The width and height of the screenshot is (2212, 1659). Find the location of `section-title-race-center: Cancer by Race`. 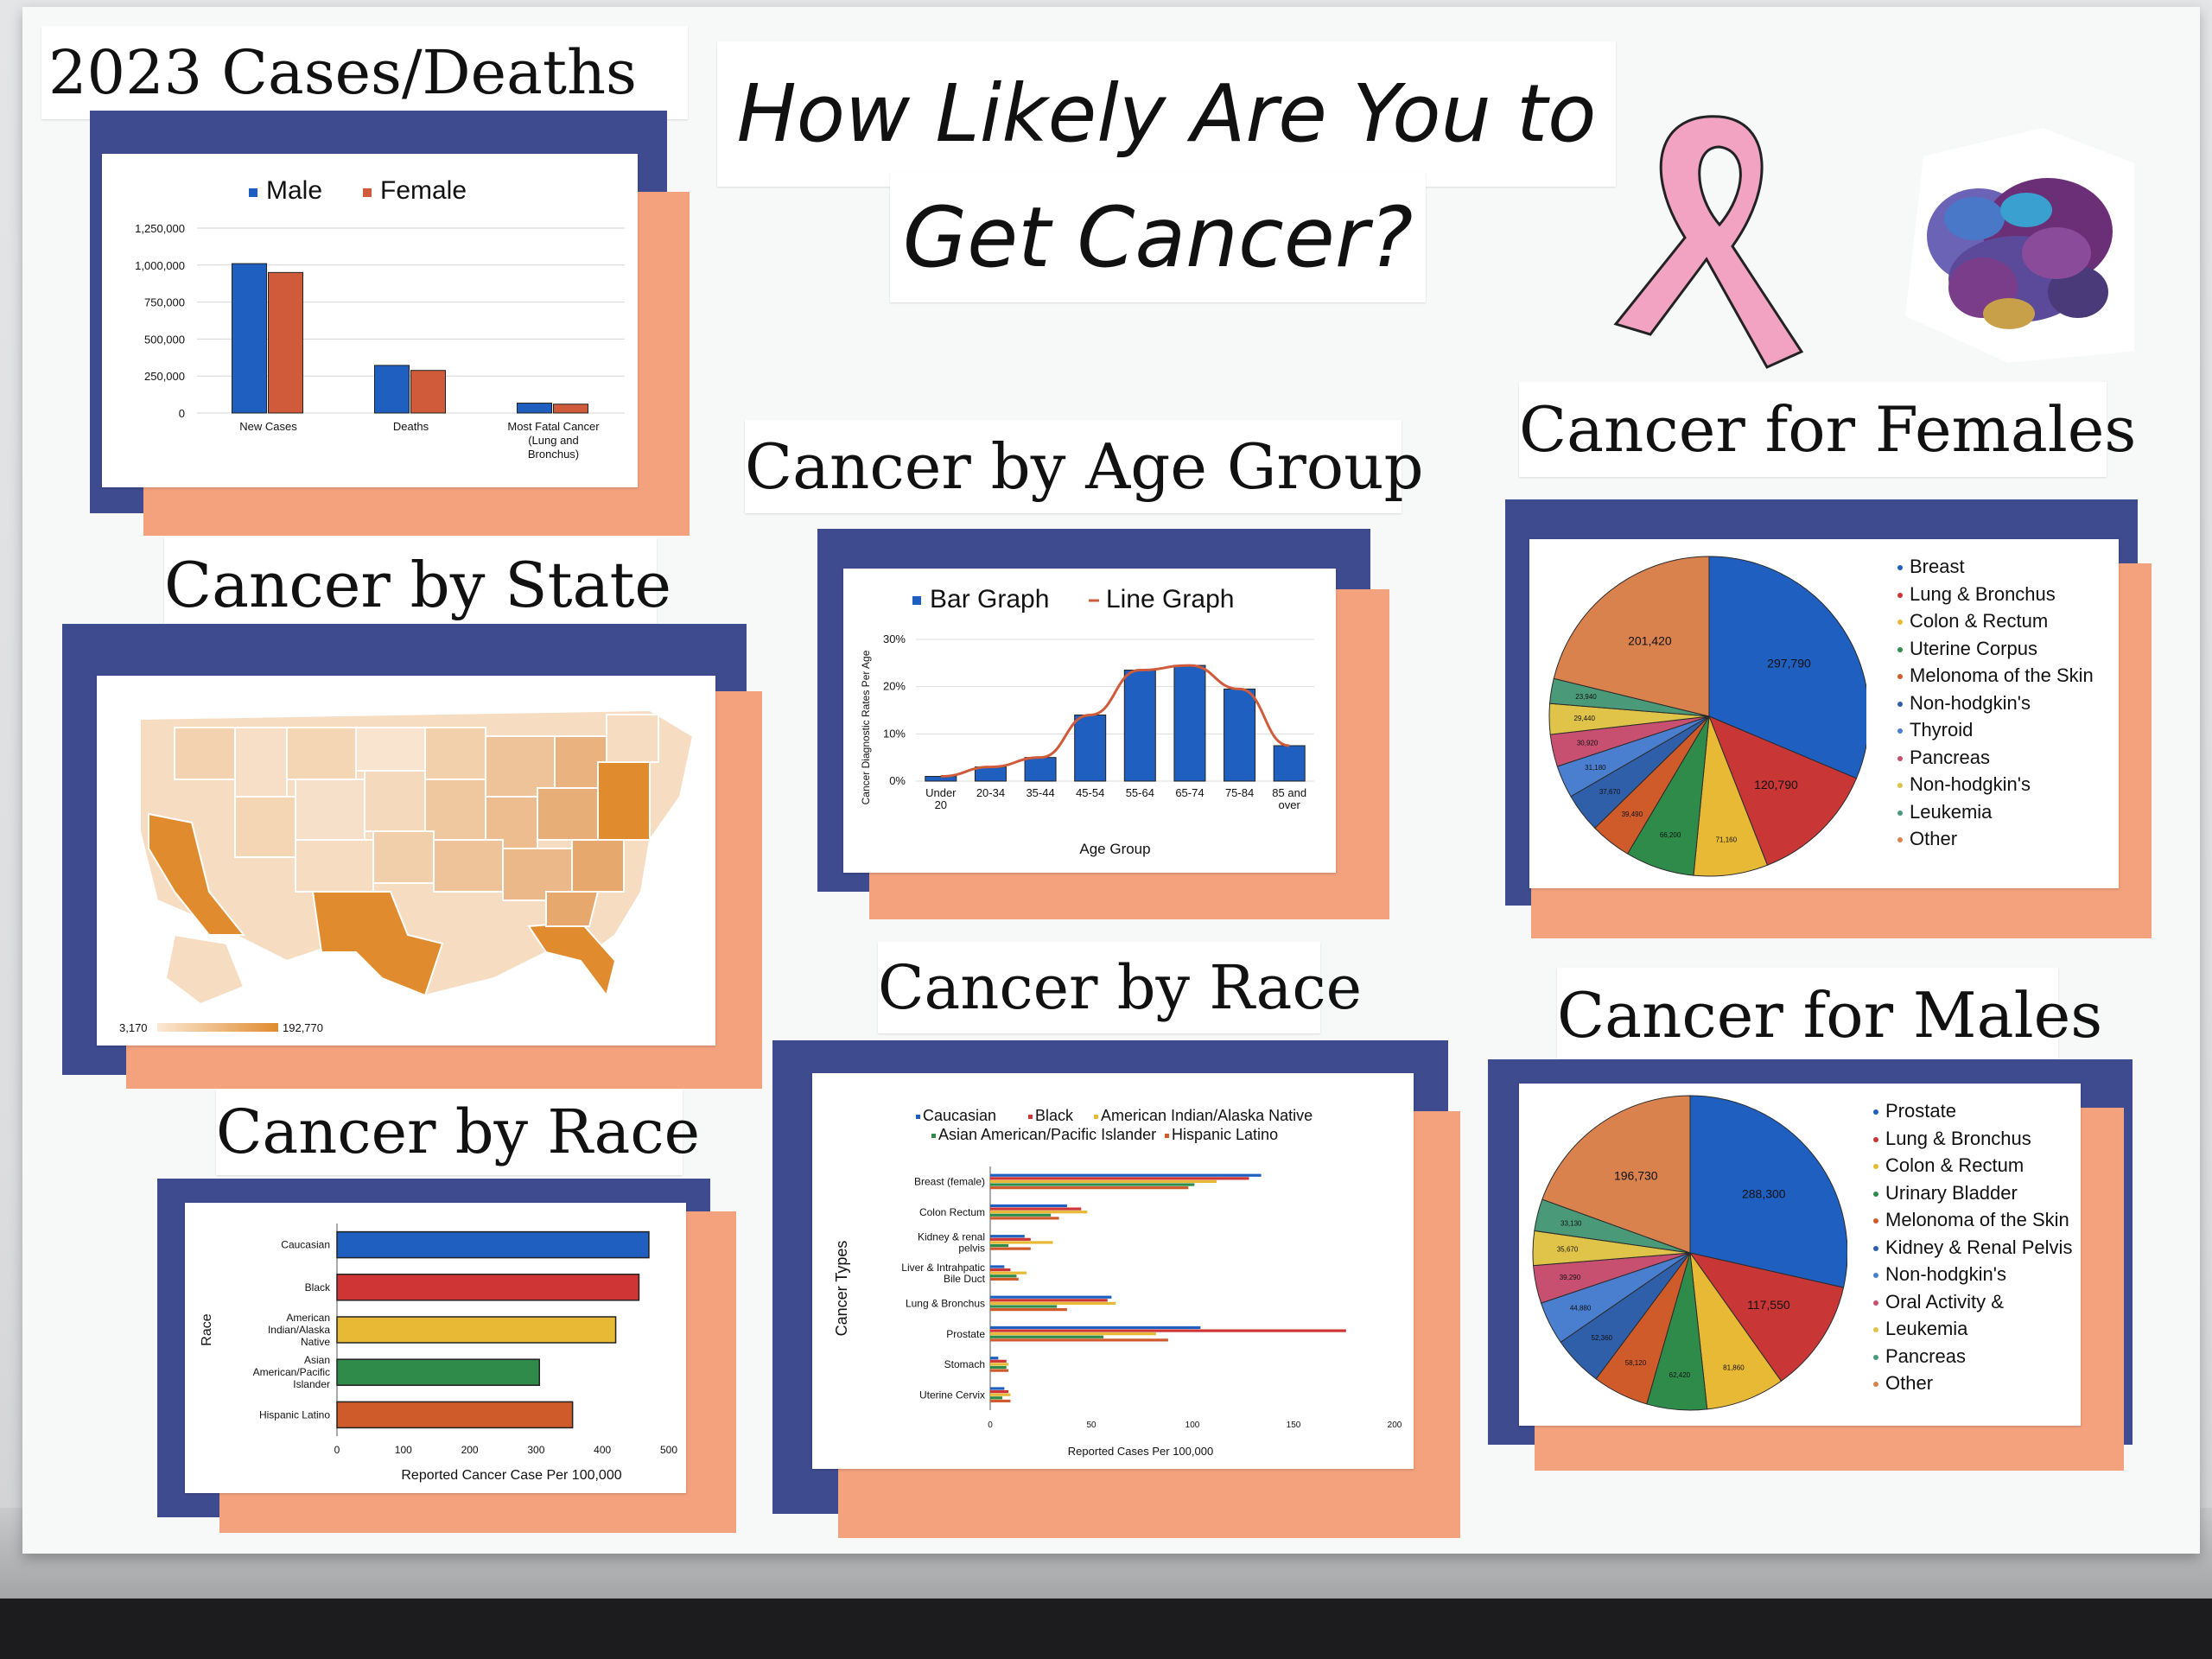

section-title-race-center: Cancer by Race is located at coordinates (1120, 987).